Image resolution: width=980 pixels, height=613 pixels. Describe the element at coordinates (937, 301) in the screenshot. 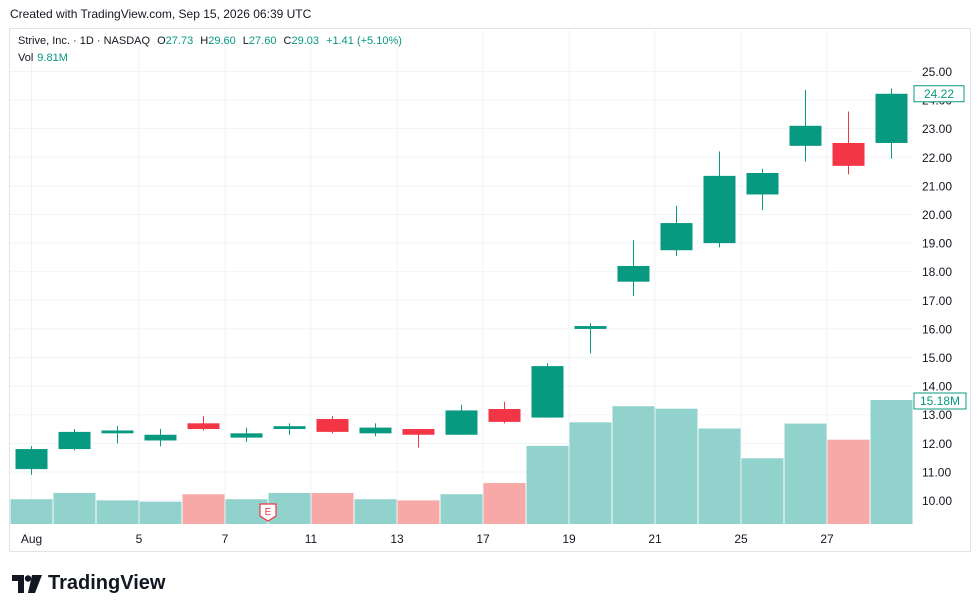

I see `y-tick-label: 17.00` at that location.